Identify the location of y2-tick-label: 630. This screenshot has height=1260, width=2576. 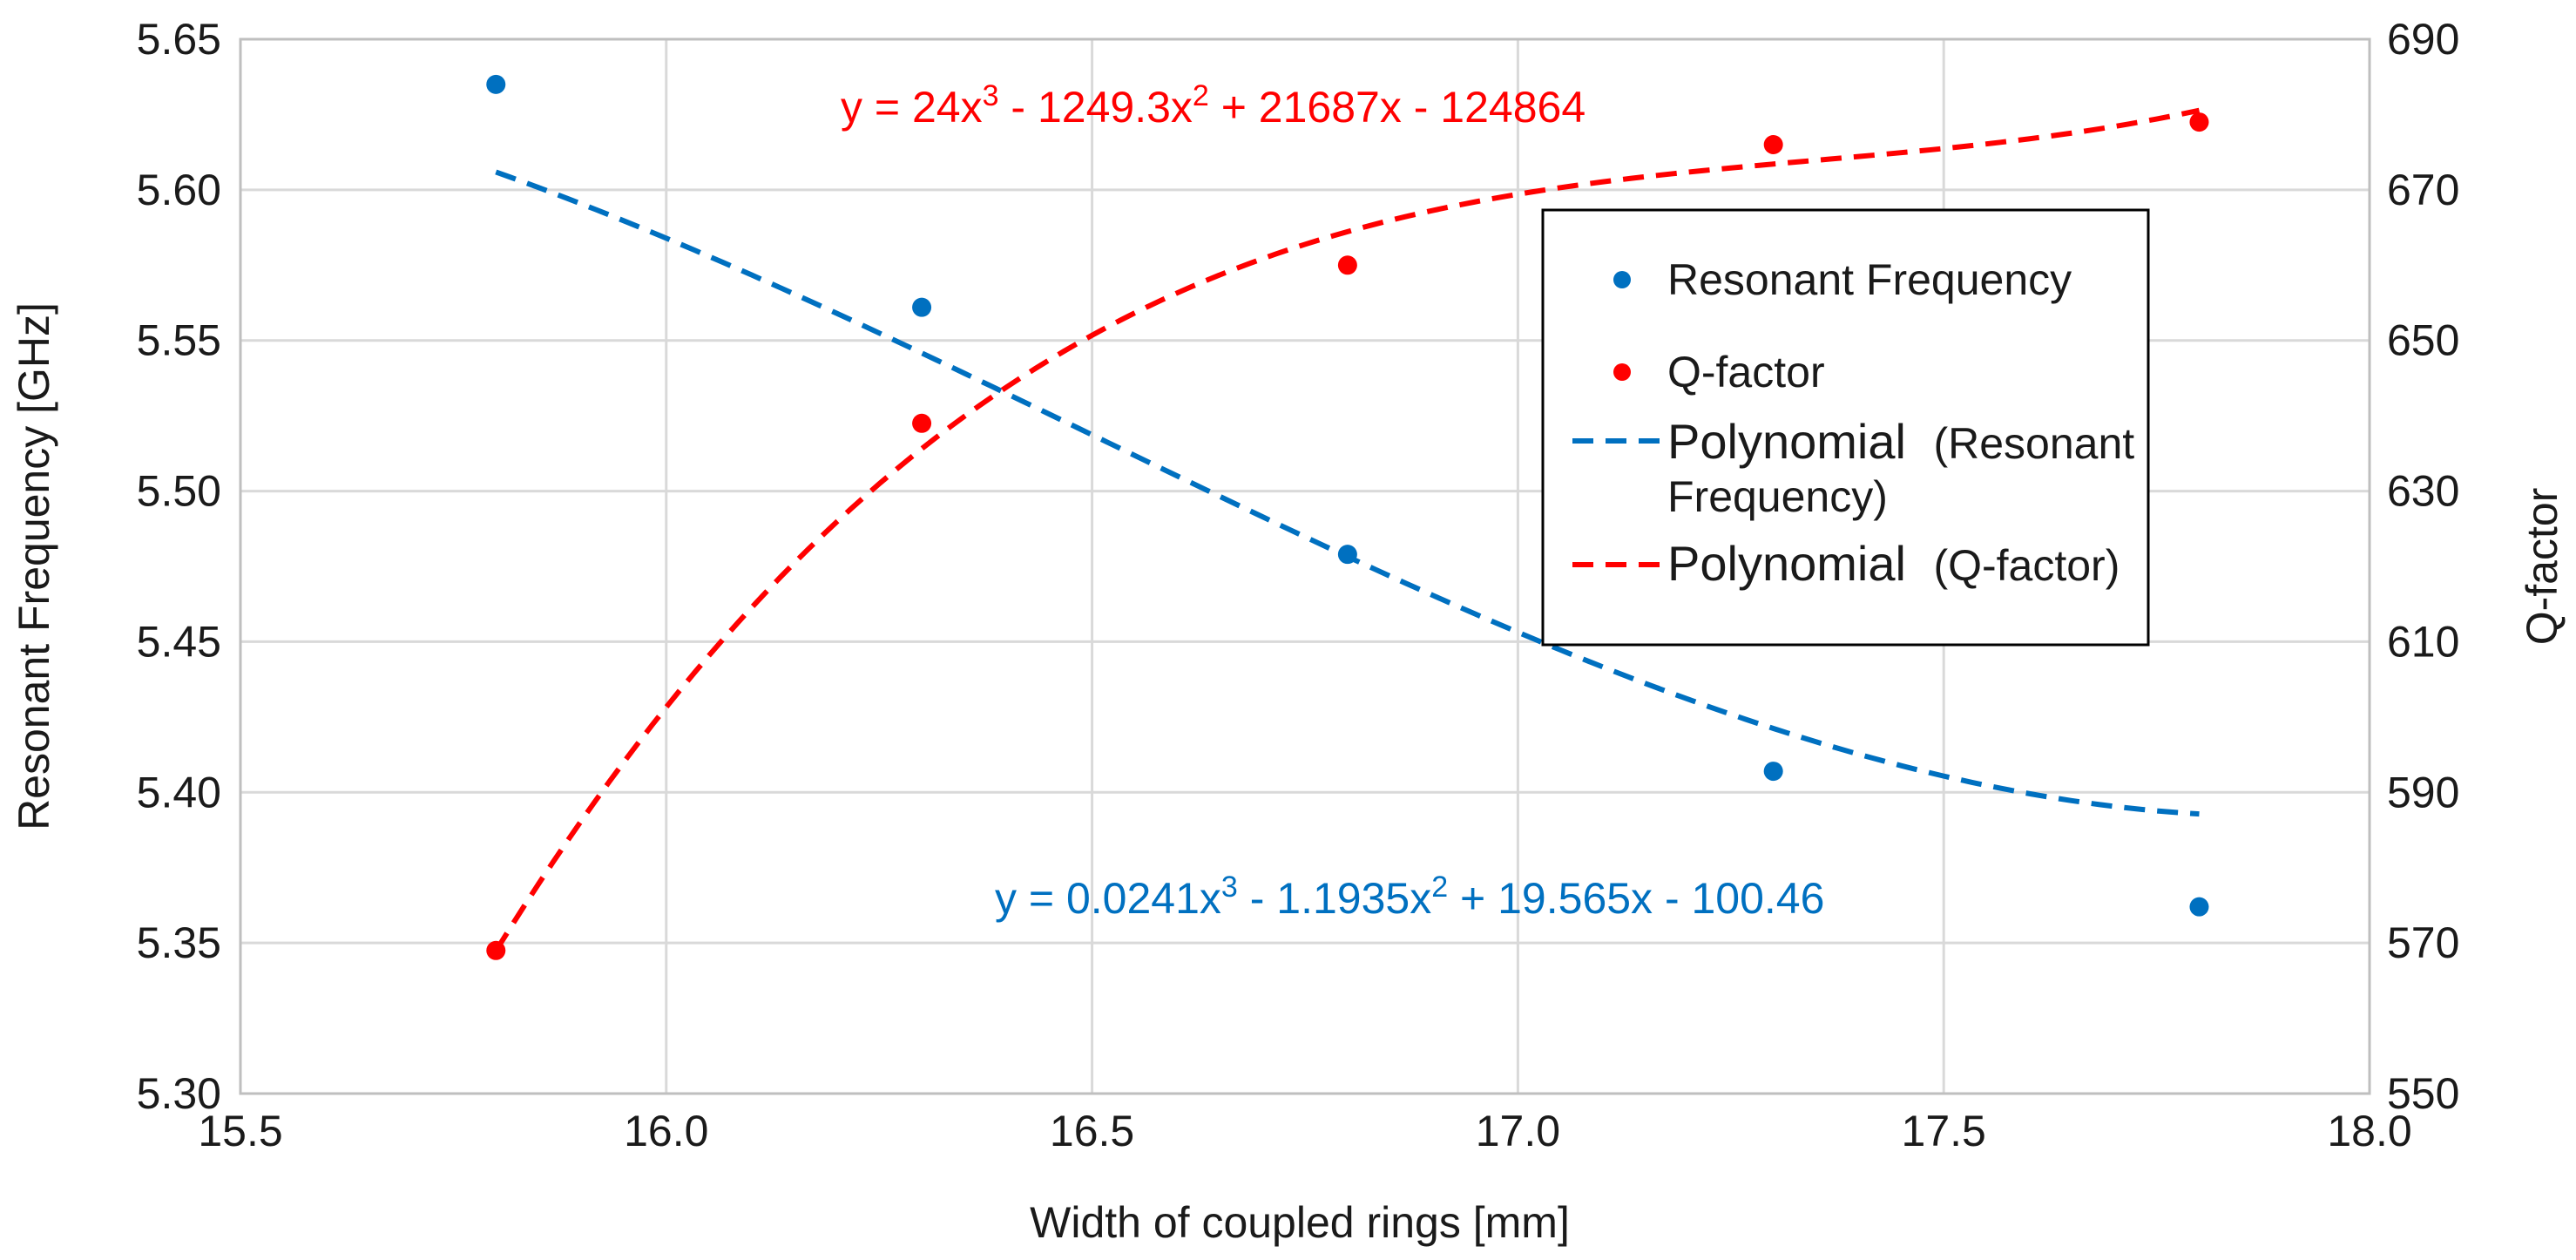
(2423, 491).